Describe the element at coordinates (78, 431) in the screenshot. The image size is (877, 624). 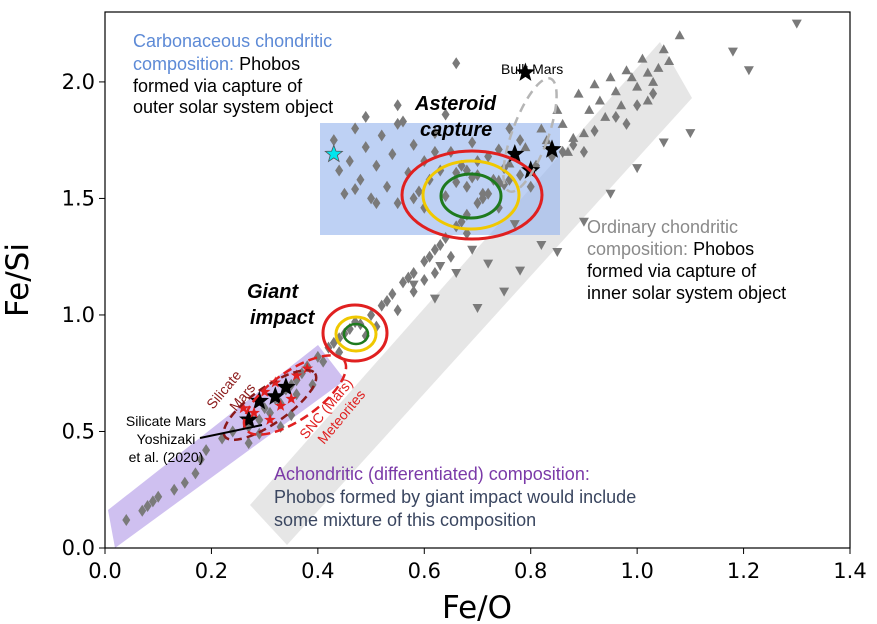
I see `y-tick-label: 0.5` at that location.